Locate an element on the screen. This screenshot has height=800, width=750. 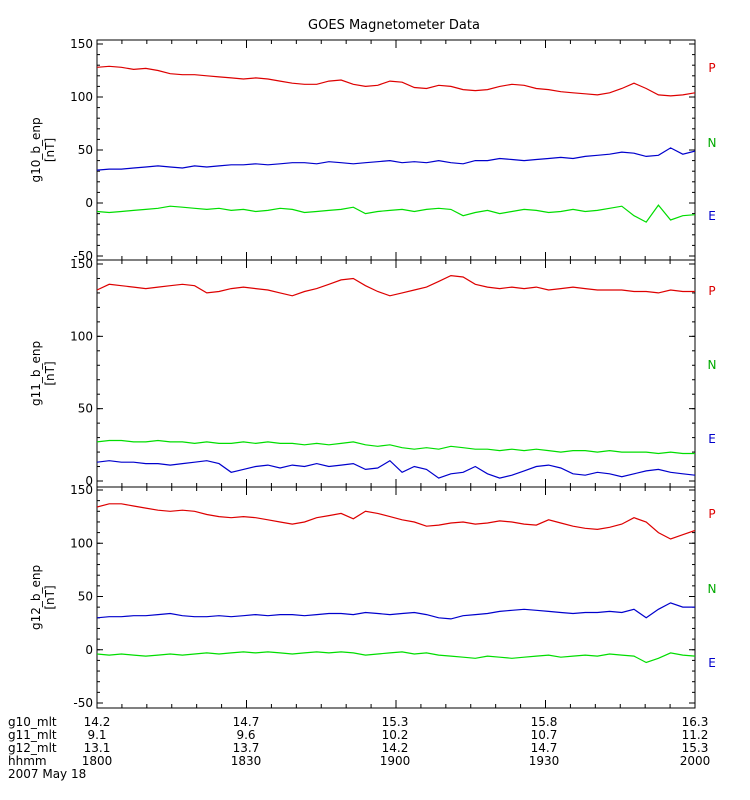
footer-cell: 13.1 is located at coordinates (97, 748).